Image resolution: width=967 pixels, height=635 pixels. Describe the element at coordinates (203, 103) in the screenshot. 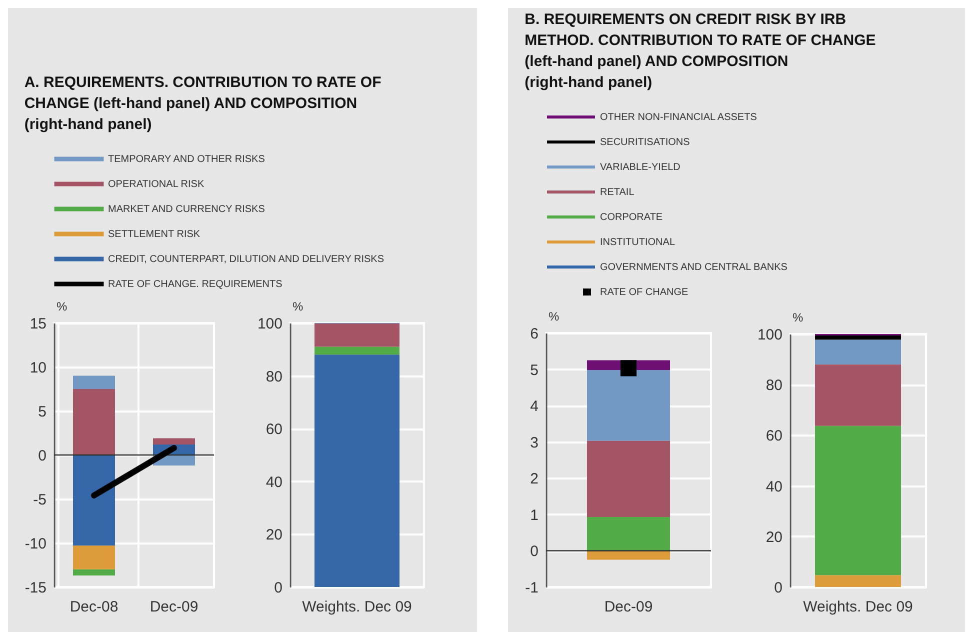

I see `chart-title: A. REQUIREMENTS. CONTRIBUTION TO RATE OF CHANGE (left-hand panel) AND COMPOSITION (right-hand panel)` at that location.